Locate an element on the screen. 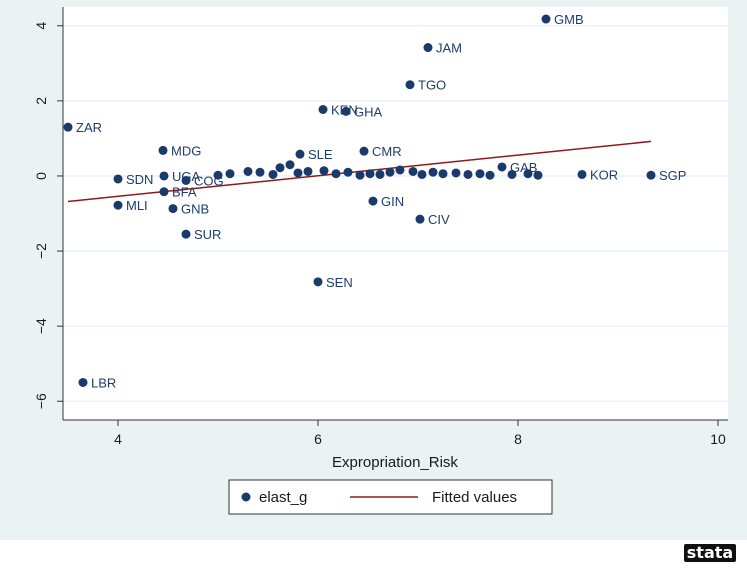  stata-logo-text: stata is located at coordinates (710, 552).